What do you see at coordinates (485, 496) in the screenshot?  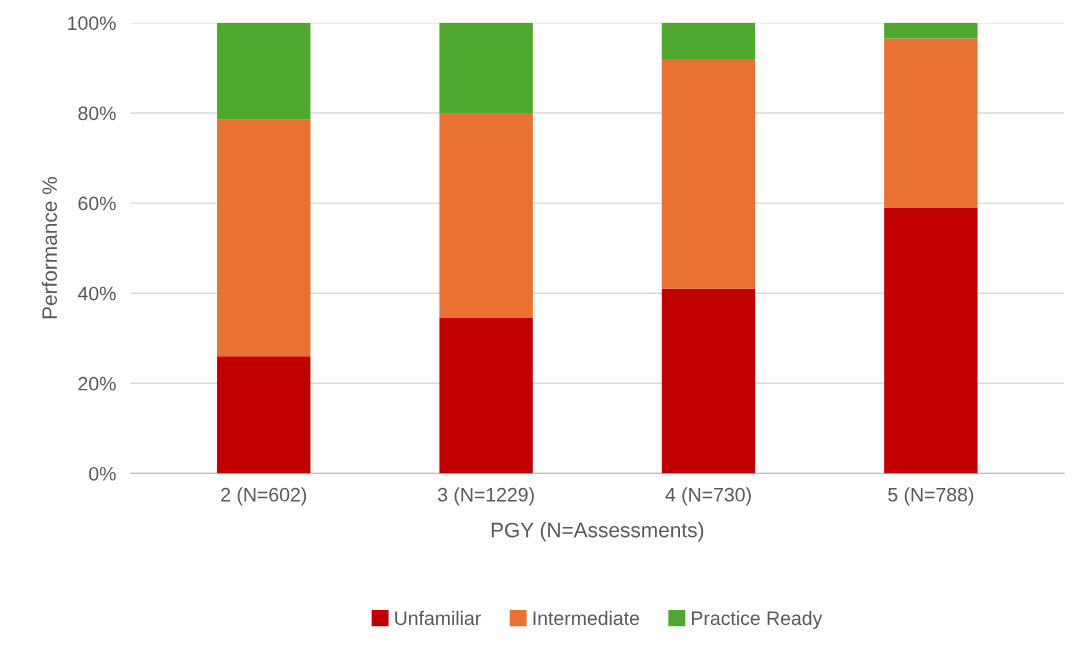 I see `x-tick-label: 3 (N=1229)` at bounding box center [485, 496].